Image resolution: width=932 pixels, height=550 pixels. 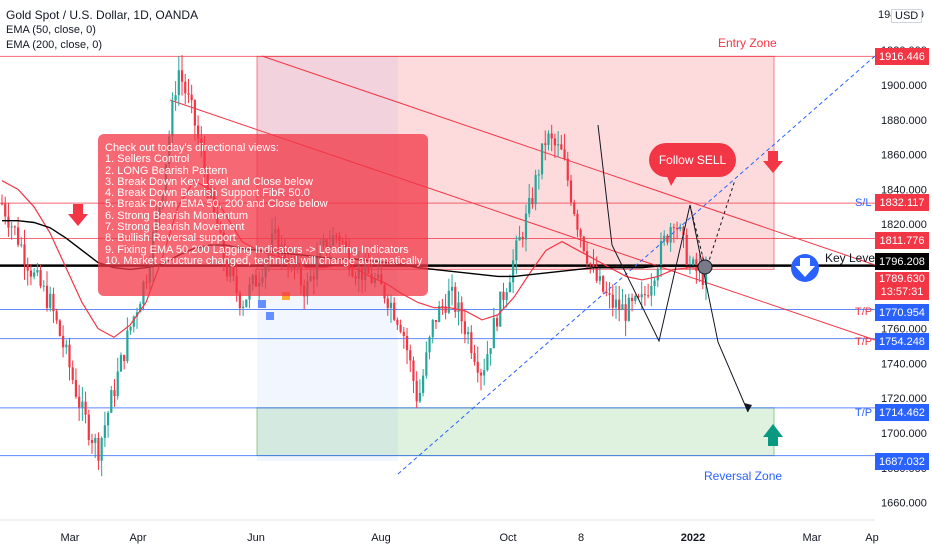 I want to click on note-item: 3. Break Down Key Level and Close below, so click(x=209, y=181).